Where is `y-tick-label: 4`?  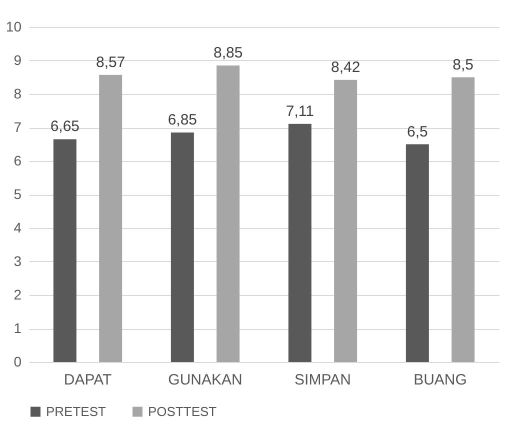 y-tick-label: 4 is located at coordinates (18, 228).